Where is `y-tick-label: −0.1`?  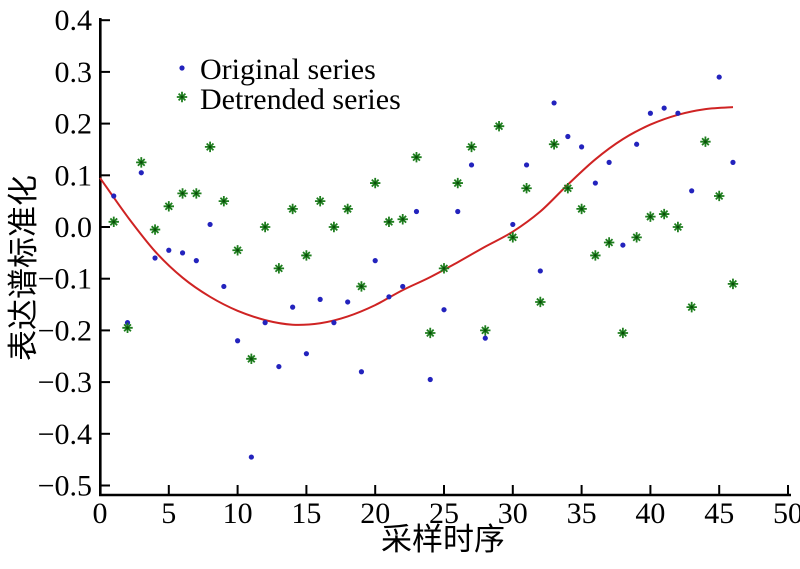 y-tick-label: −0.1 is located at coordinates (65, 279).